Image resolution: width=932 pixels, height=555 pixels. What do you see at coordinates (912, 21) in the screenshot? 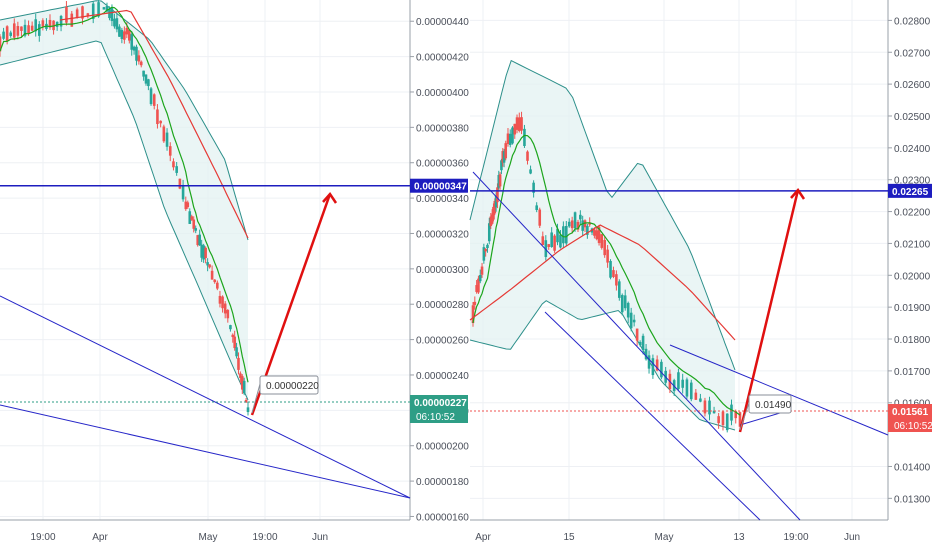
I see `y-tick-label: 0.02800` at bounding box center [912, 21].